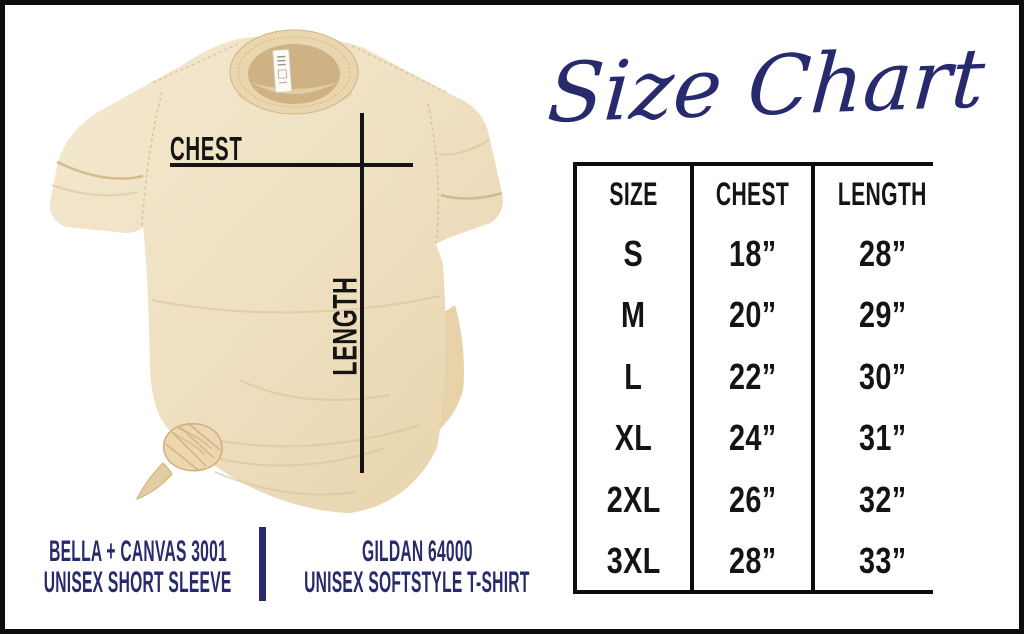 This screenshot has height=634, width=1024. Describe the element at coordinates (882, 560) in the screenshot. I see `length-cell: 33”` at that location.